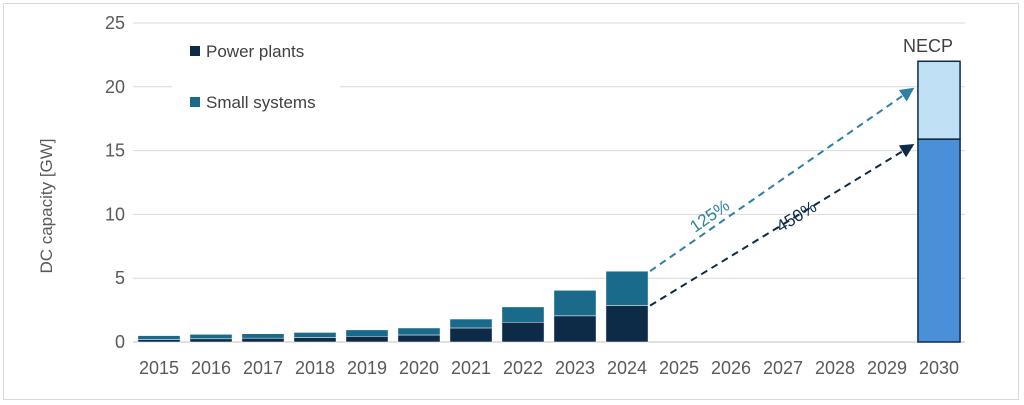 Image resolution: width=1024 pixels, height=405 pixels. Describe the element at coordinates (887, 368) in the screenshot. I see `x-tick-label: 2029` at that location.